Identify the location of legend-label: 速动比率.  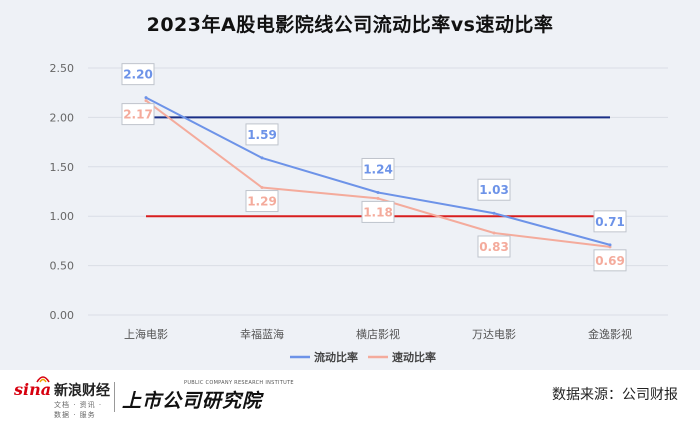
(414, 357).